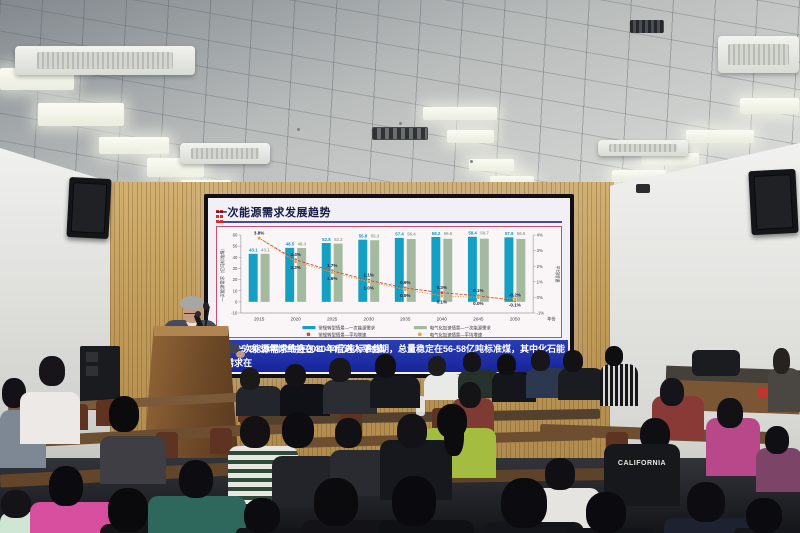 The image size is (800, 533). Describe the element at coordinates (332, 318) in the screenshot. I see `svg-text: 2025` at that location.